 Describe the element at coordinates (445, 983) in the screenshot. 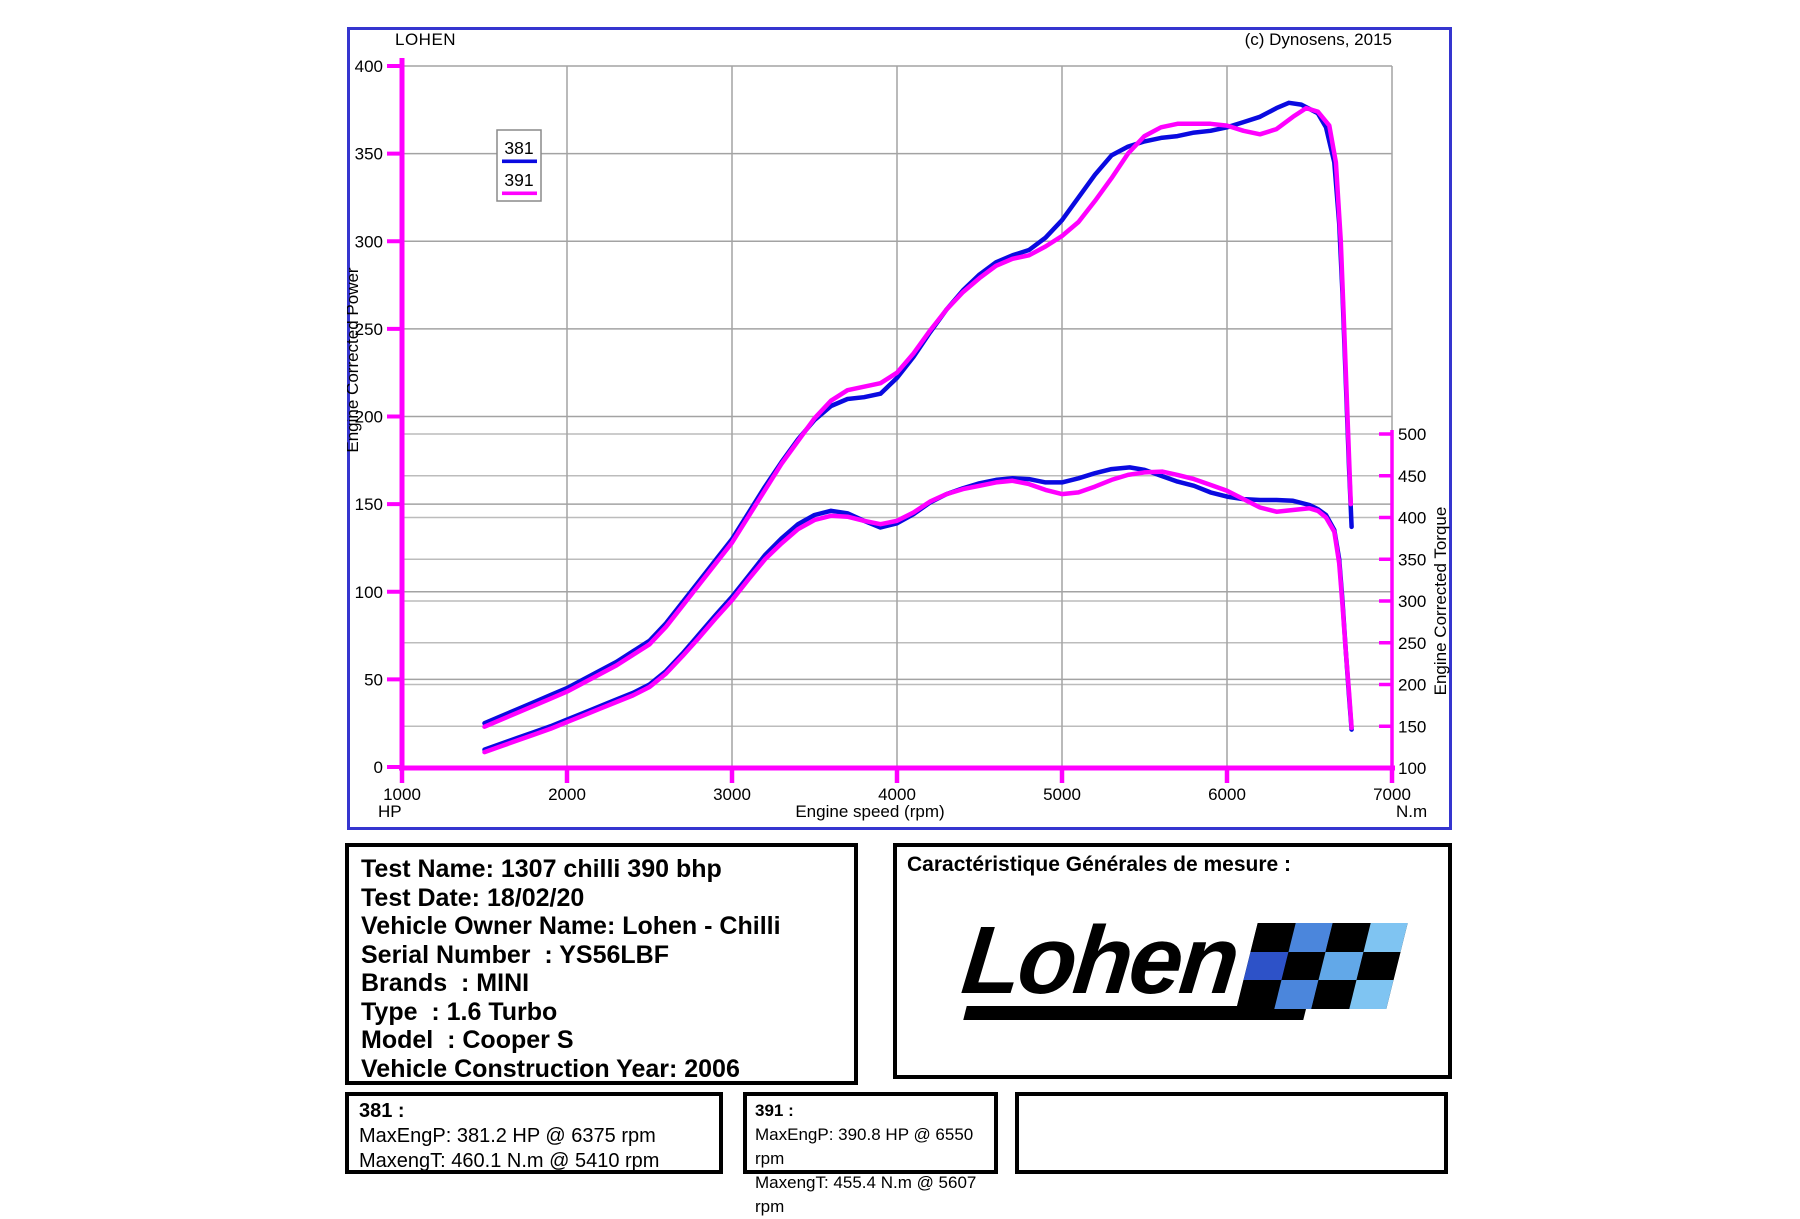

I see `brand-line: Brands : MINI` at that location.